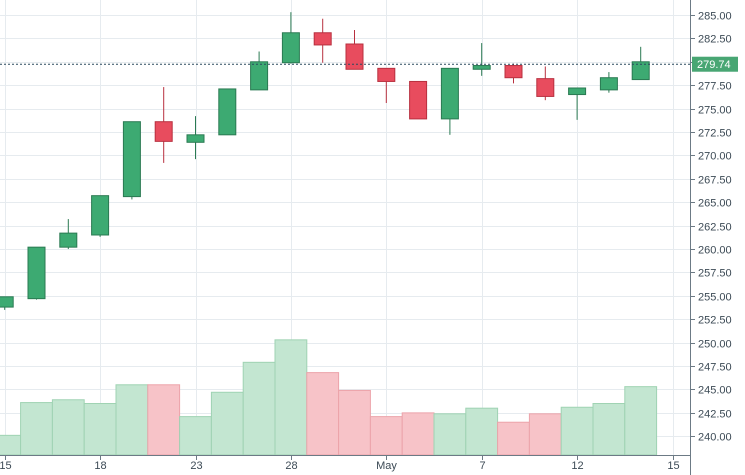 This screenshot has width=745, height=475. Describe the element at coordinates (340, 463) in the screenshot. I see `x-axis-ticks: 15 18 23 28 May 7 12 15` at that location.